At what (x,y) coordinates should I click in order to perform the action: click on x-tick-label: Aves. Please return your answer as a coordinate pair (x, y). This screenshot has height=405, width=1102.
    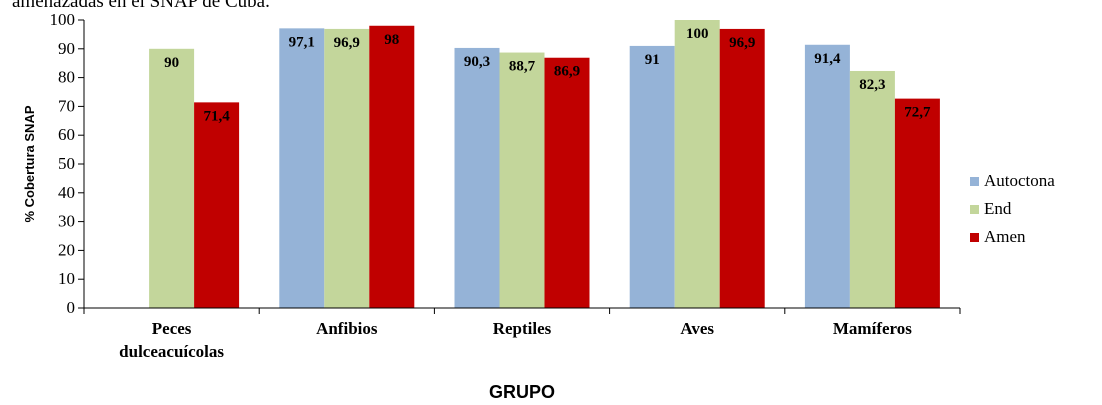
    Looking at the image, I should click on (697, 328).